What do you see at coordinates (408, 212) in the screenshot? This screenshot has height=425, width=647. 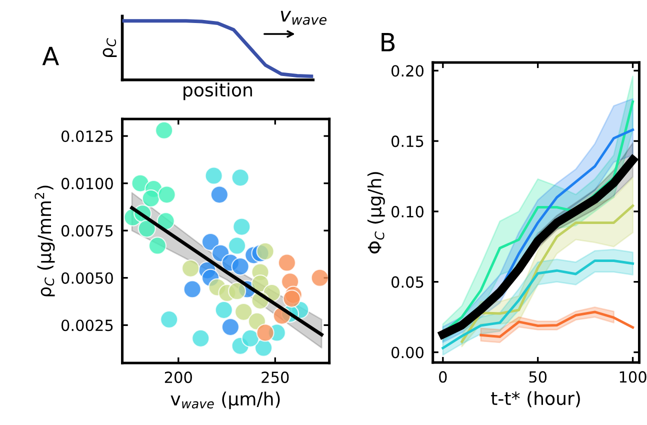 I see `y-tick-label: 0.10` at bounding box center [408, 212].